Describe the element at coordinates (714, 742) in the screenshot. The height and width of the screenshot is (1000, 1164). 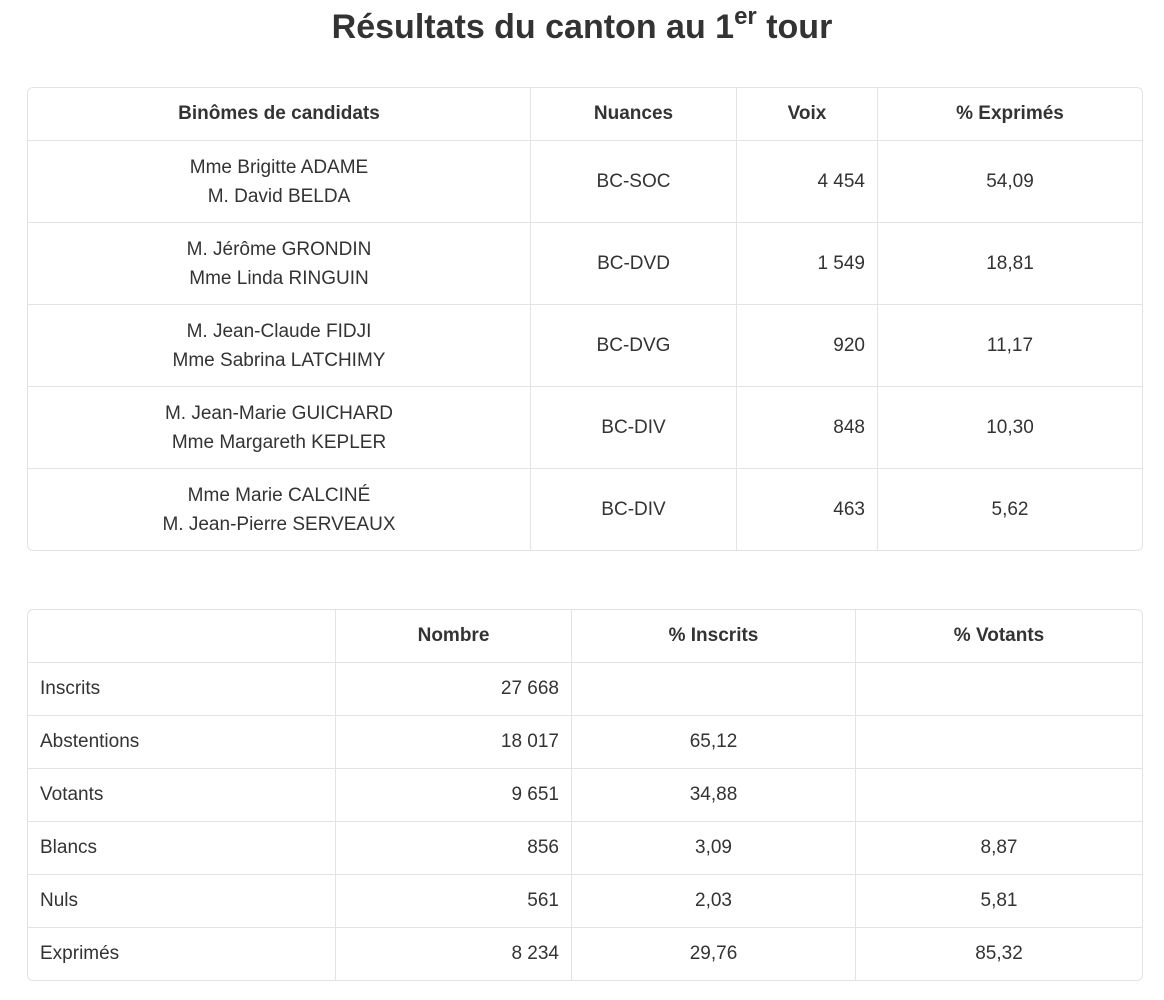
I see `pct-inscrits-cell: 65,12` at that location.